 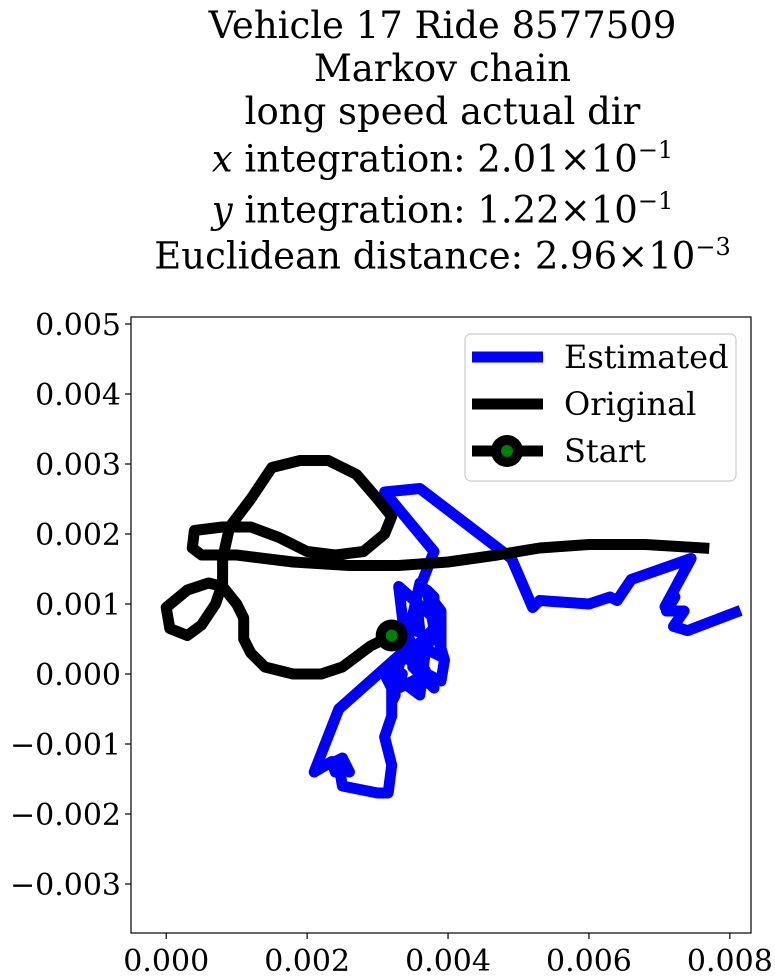 I want to click on title-x-base: 10, so click(x=614, y=159).